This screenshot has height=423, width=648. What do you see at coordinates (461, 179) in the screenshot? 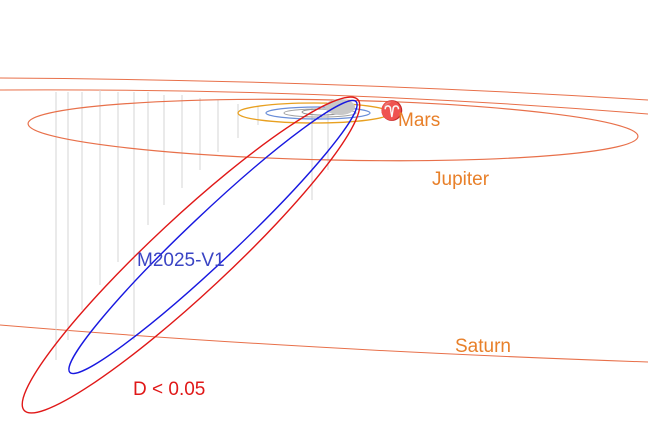
I see `planet-label: Jupiter` at bounding box center [461, 179].